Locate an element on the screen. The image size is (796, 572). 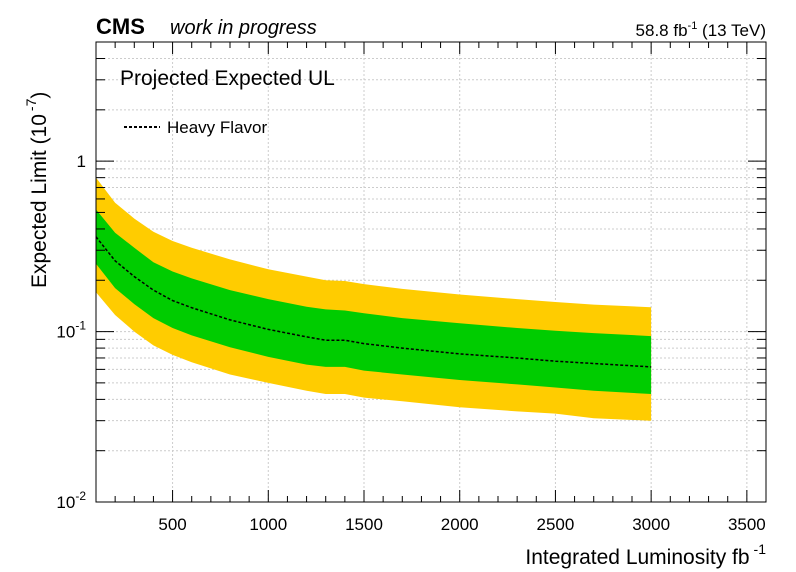
x-tick-label: 3500 is located at coordinates (747, 524).